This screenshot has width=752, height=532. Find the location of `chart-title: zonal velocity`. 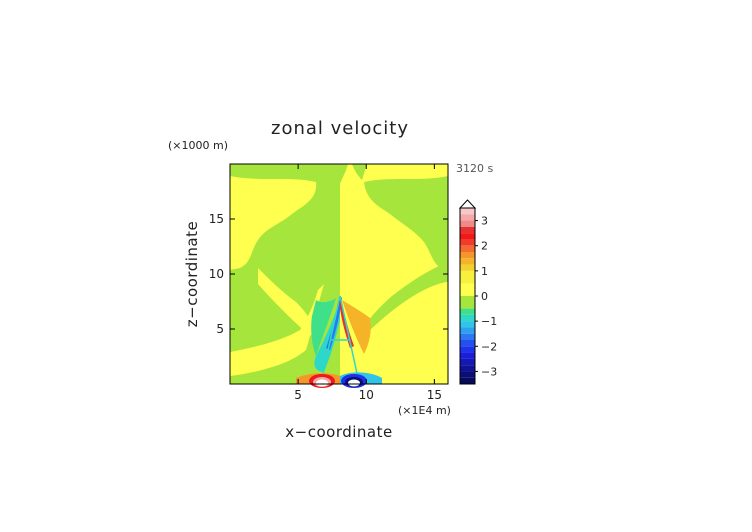

chart-title: zonal velocity is located at coordinates (340, 128).